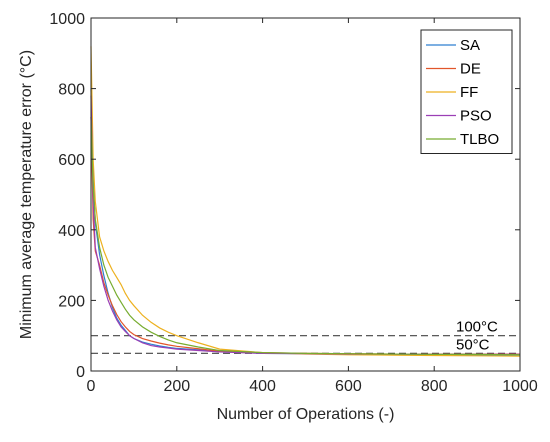 The width and height of the screenshot is (550, 442). Describe the element at coordinates (71, 301) in the screenshot. I see `y-tick-label: 200` at that location.